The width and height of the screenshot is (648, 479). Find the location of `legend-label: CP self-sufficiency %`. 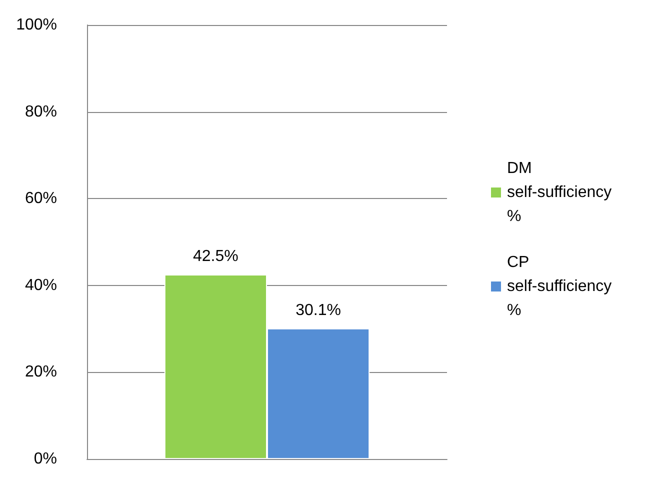

legend-label: CP self-sufficiency % is located at coordinates (561, 286).